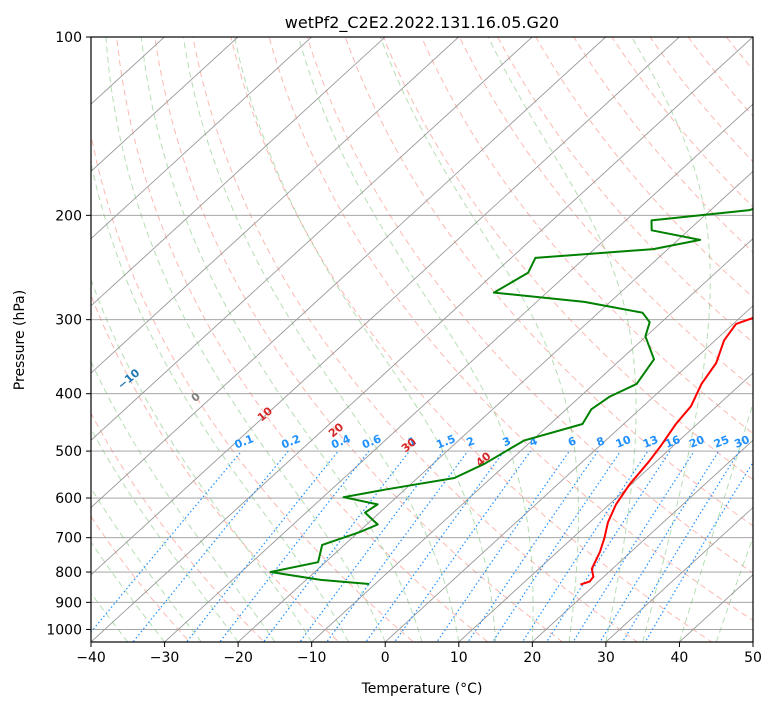 Image resolution: width=775 pixels, height=712 pixels. Describe the element at coordinates (128, 379) in the screenshot. I see `dry-adiabat-label: −10` at that location.